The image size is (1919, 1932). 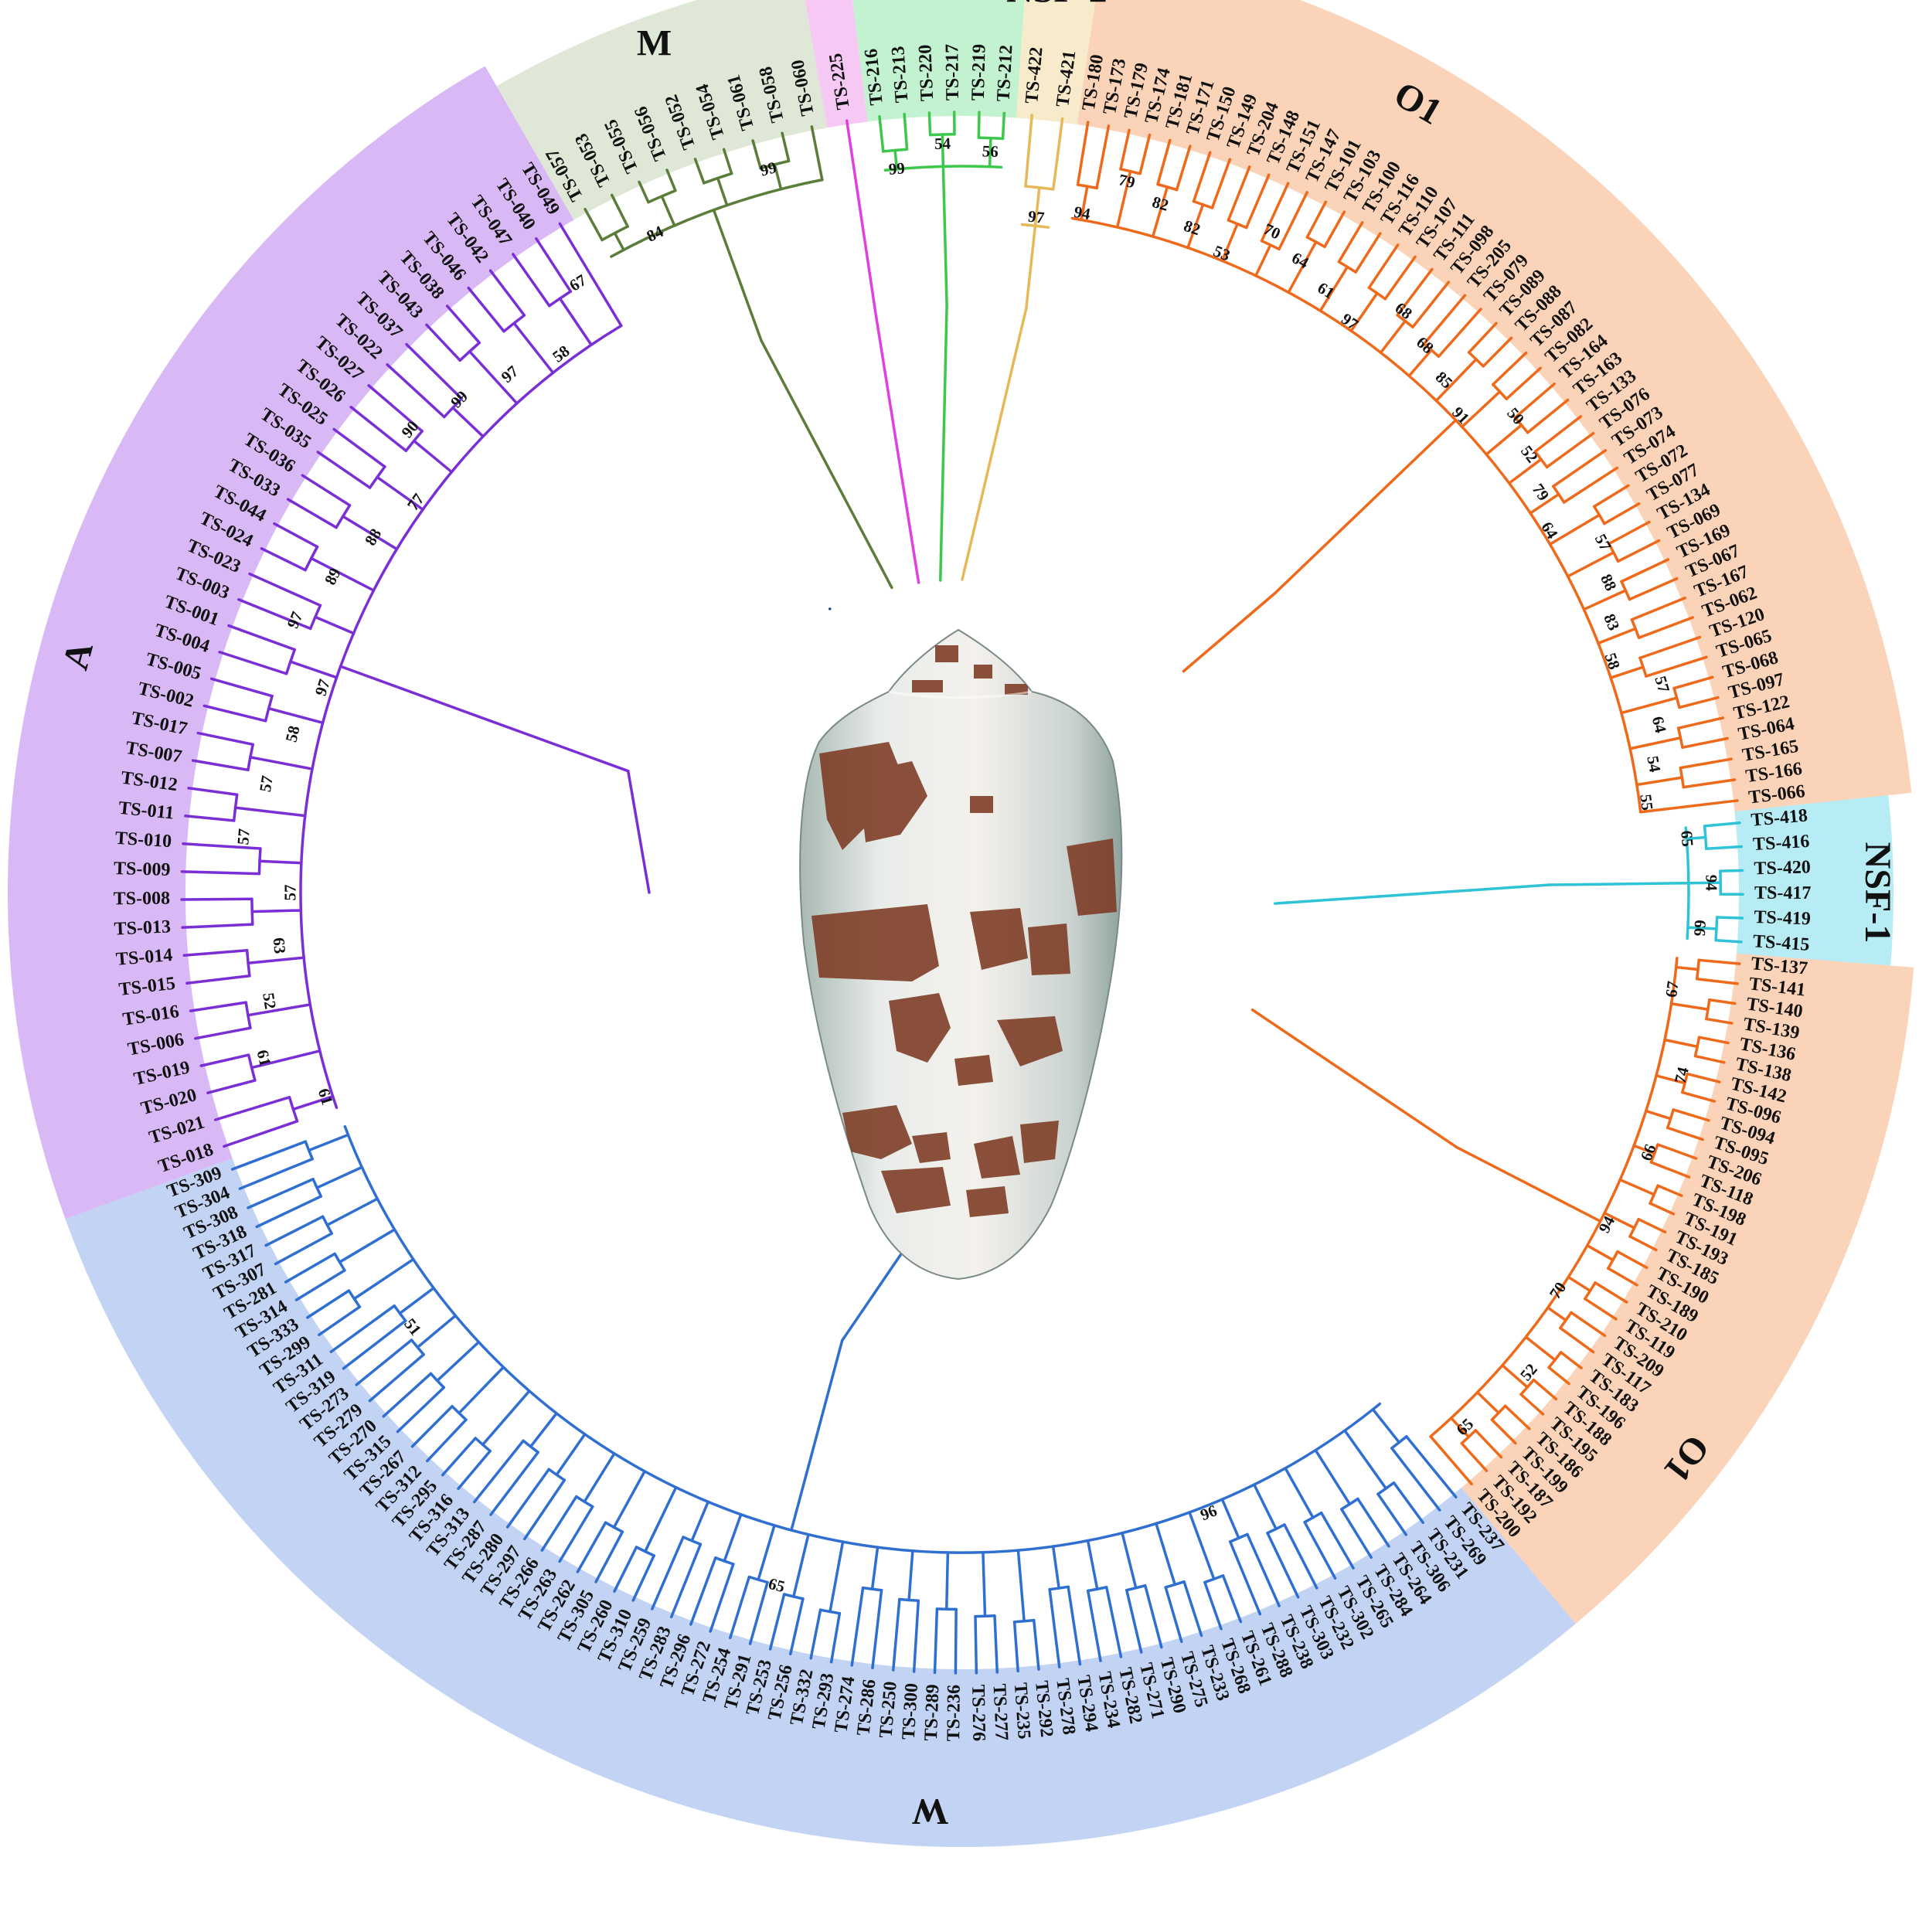 I want to click on bootstrap-value: 61, so click(x=1326, y=290).